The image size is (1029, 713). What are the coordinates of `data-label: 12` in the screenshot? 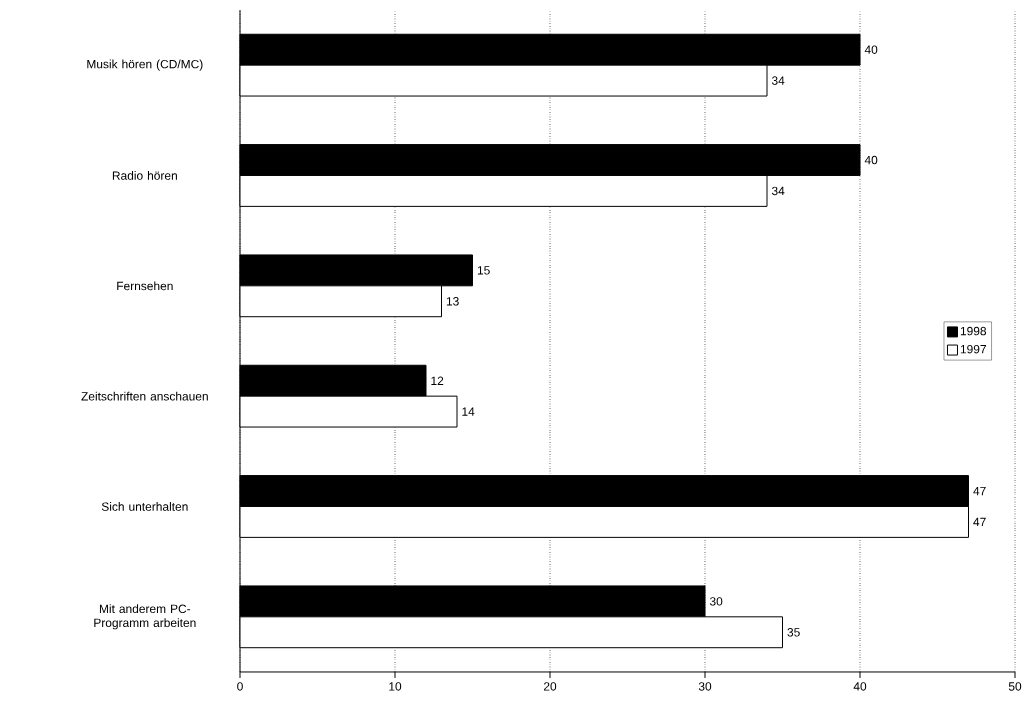 It's located at (437, 380).